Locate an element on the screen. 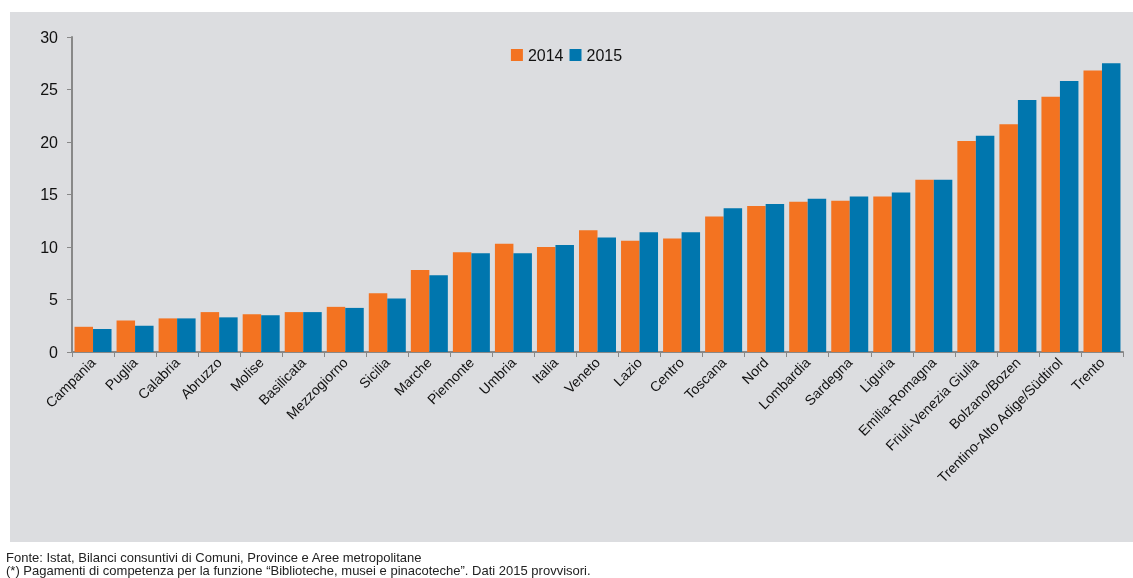  legend-label: 2015 is located at coordinates (604, 55).